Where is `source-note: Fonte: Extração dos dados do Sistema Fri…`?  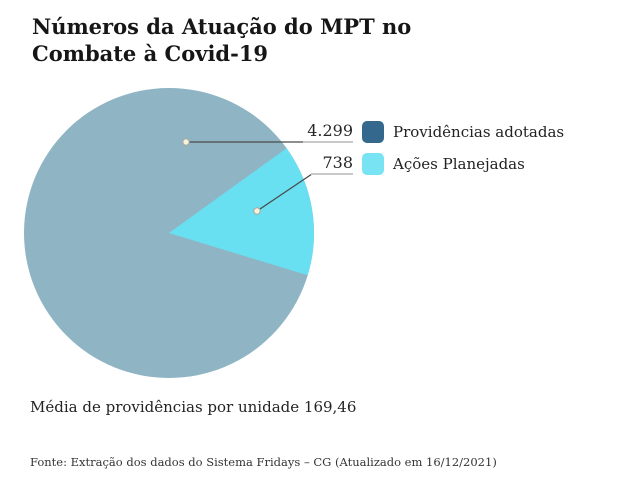 source-note: Fonte: Extração dos dados do Sistema Fri… is located at coordinates (263, 462).